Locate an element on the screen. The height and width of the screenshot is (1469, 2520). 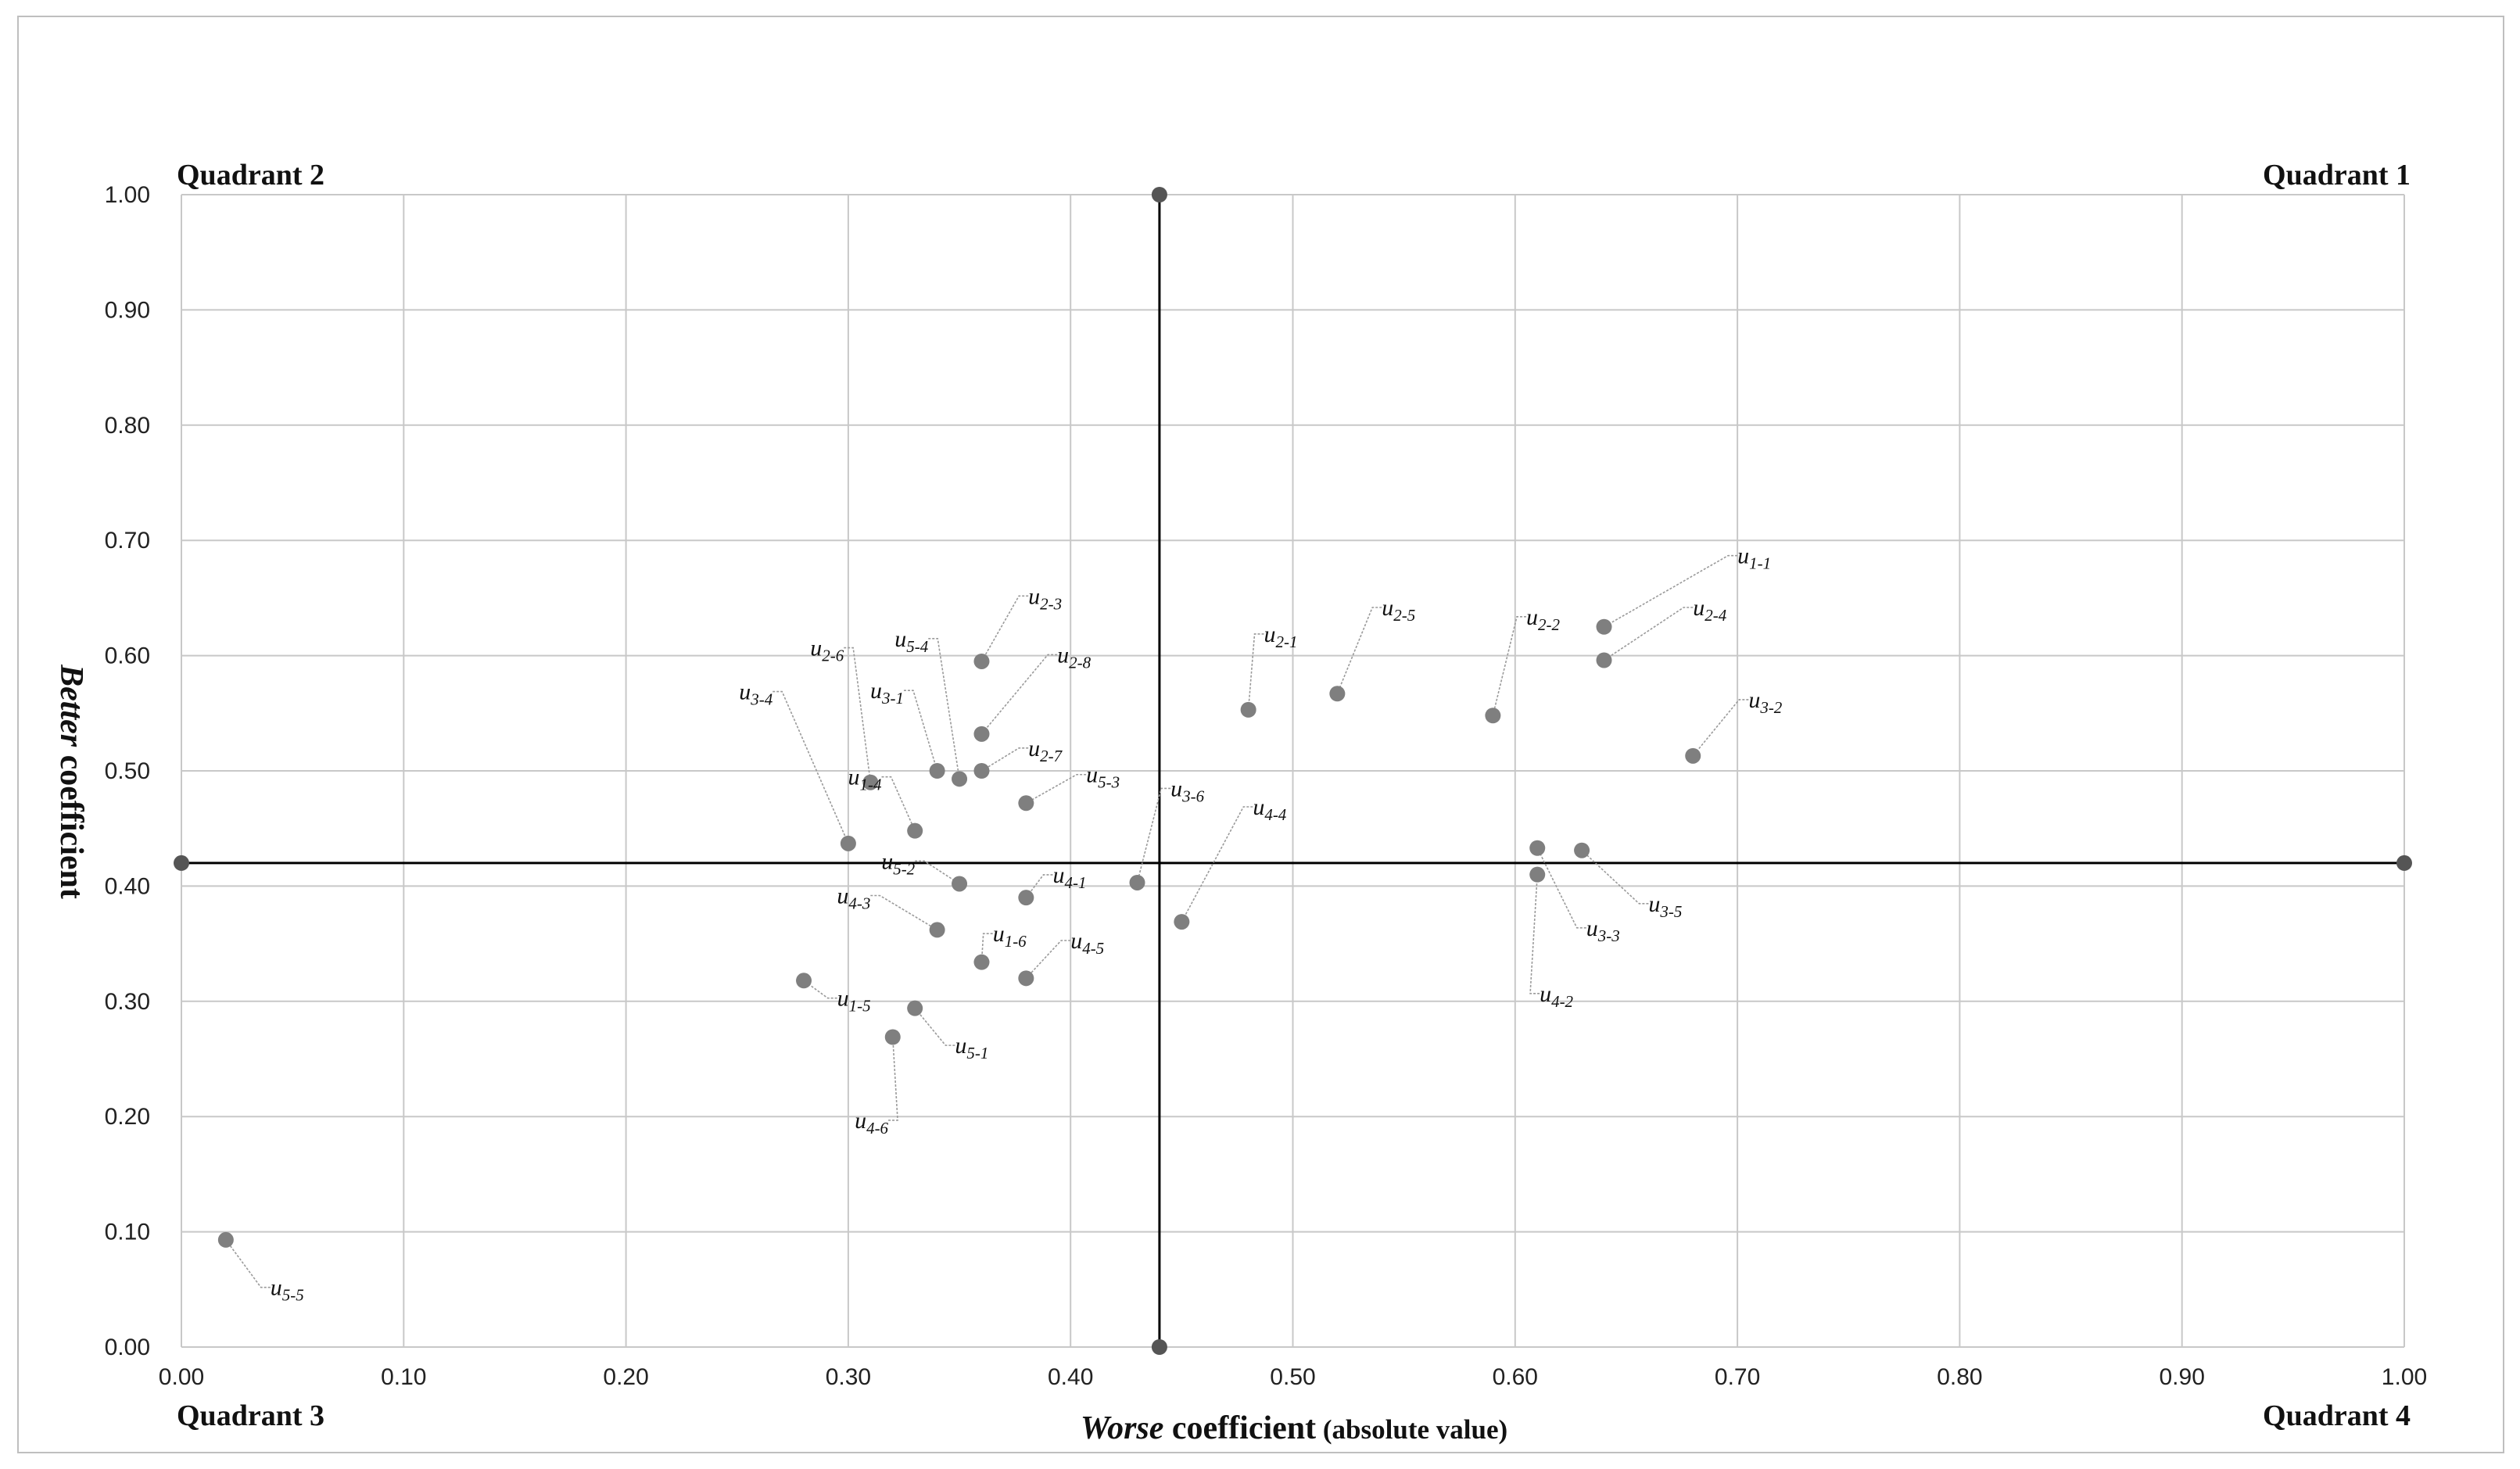
point-label: u1-4 is located at coordinates (865, 779).